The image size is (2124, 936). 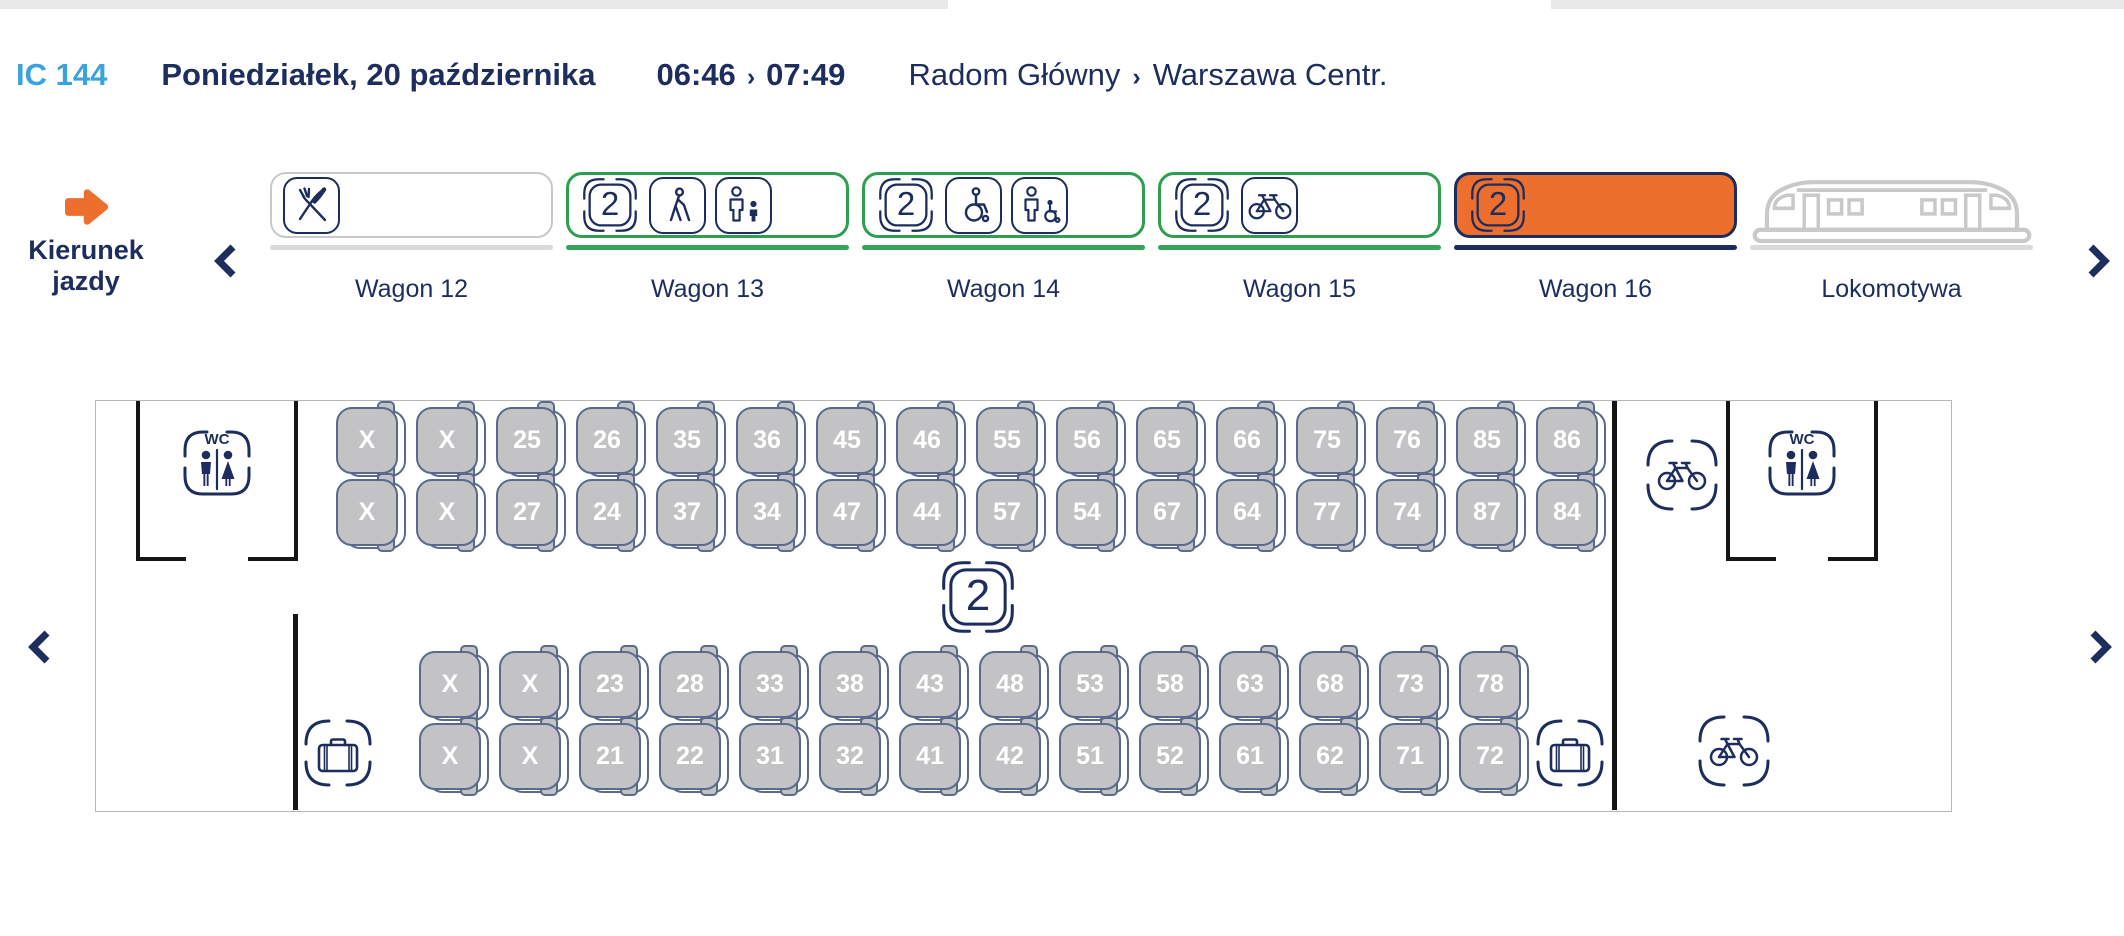 What do you see at coordinates (611, 440) in the screenshot?
I see `seat-26: 26` at bounding box center [611, 440].